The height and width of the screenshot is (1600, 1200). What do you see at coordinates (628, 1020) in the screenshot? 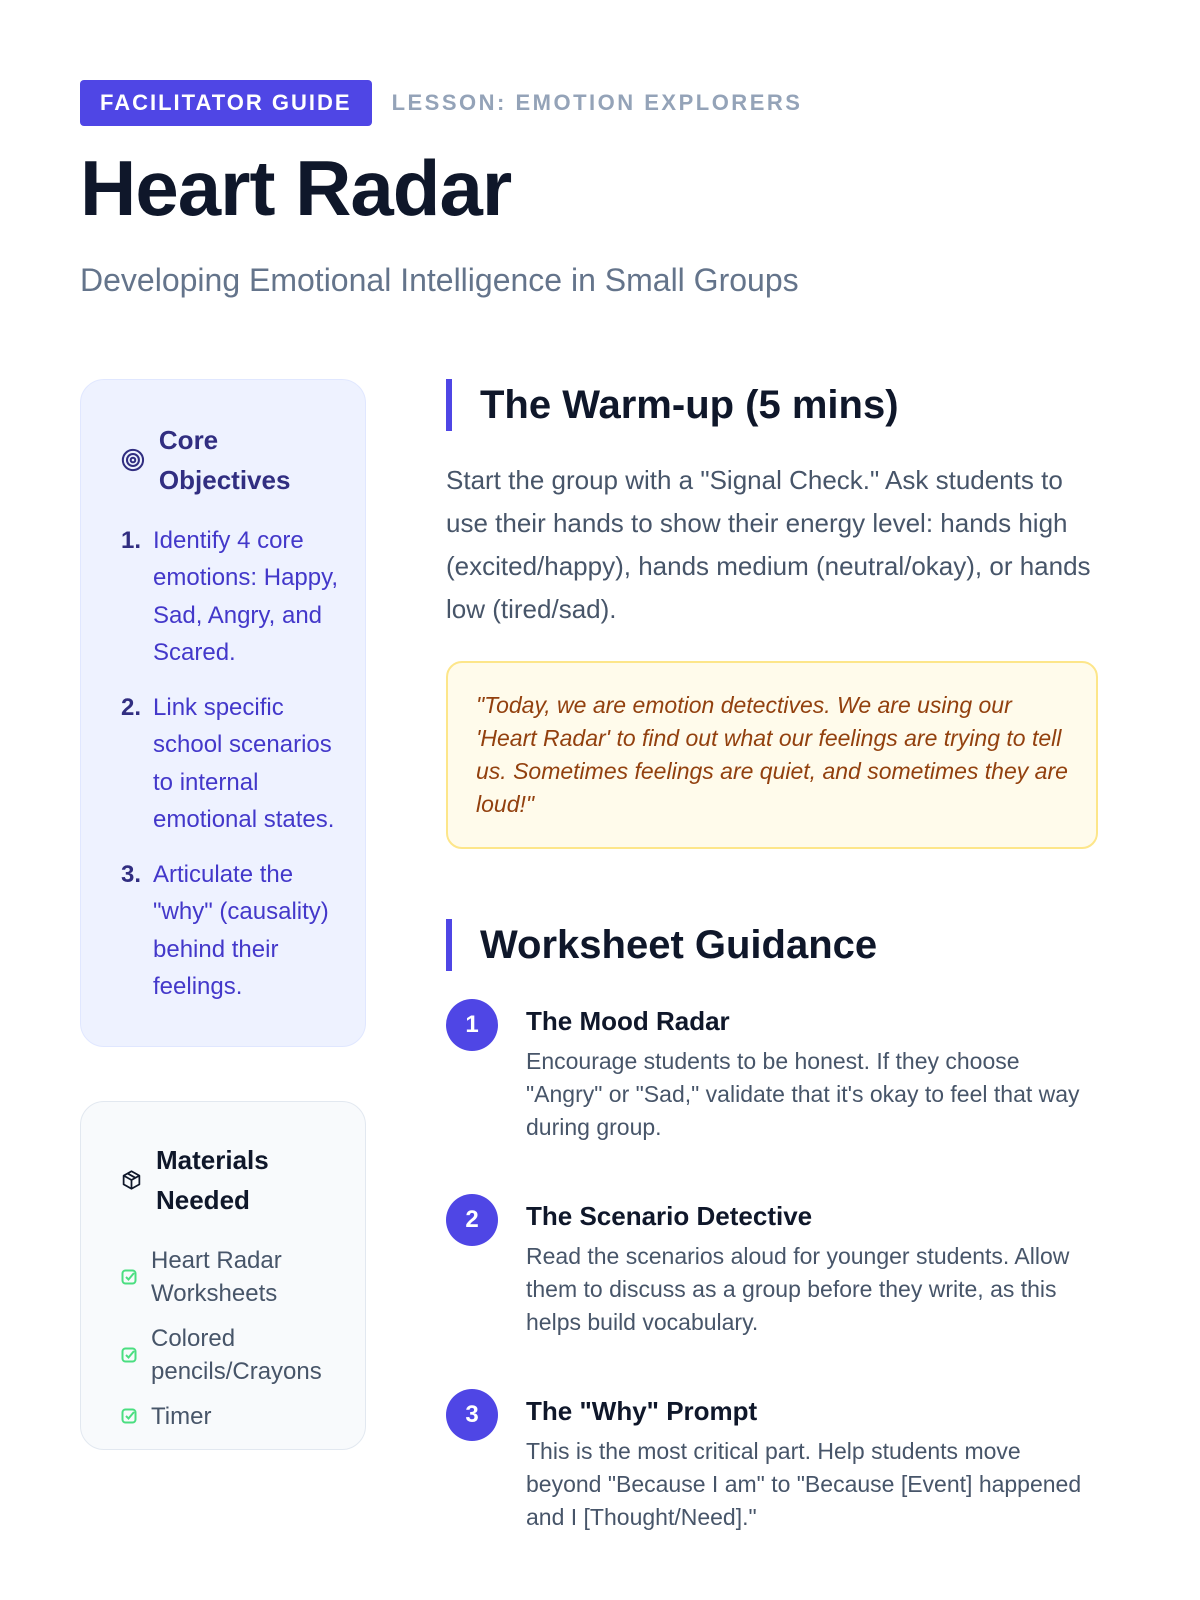
I see `step-title: The Mood Radar` at bounding box center [628, 1020].